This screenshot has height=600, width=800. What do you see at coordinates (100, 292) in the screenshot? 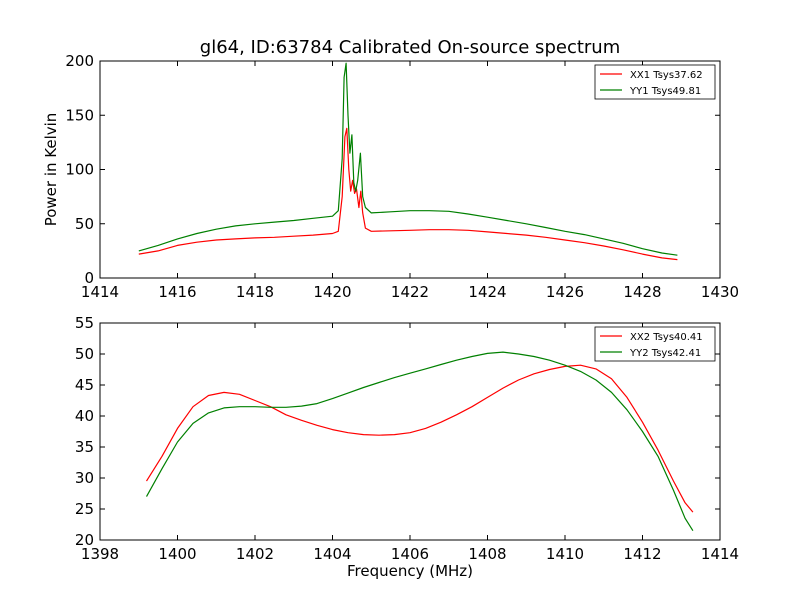
I see `top-x-tick-label: 1414` at bounding box center [100, 292].